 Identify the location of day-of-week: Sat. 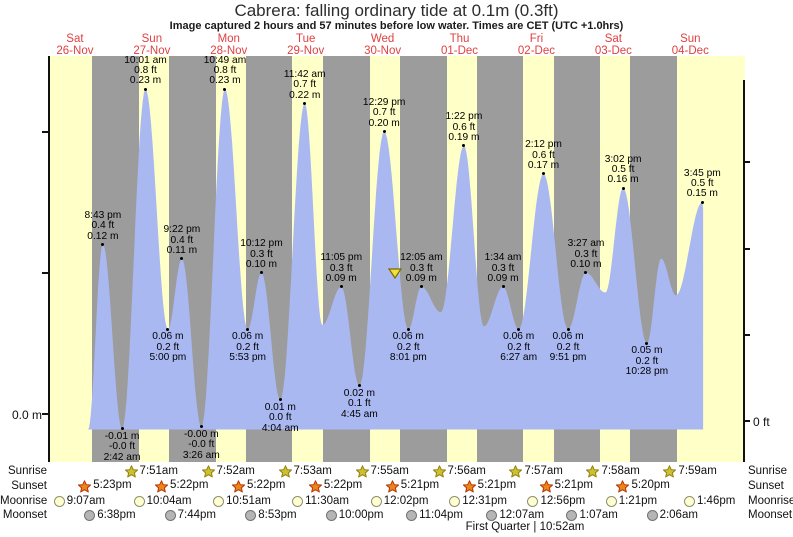
(613, 39).